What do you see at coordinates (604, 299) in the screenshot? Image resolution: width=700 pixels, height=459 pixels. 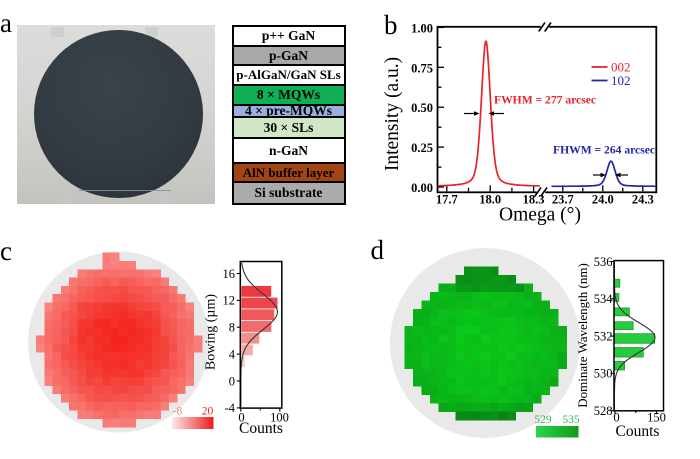 I see `svg-text: 534` at bounding box center [604, 299].